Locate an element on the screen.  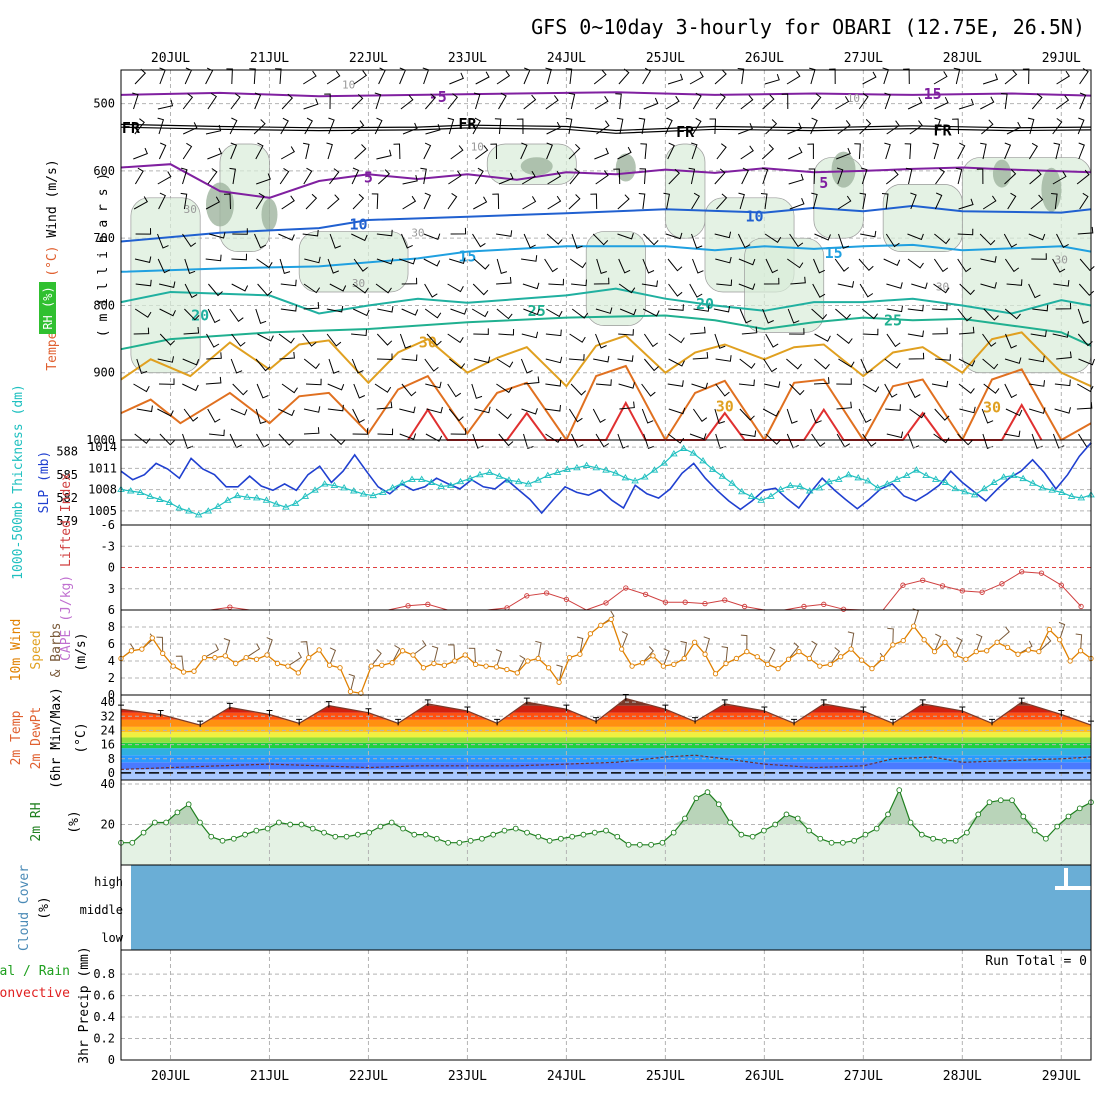
t2m-y-tick: 24 is located at coordinates (108, 730).